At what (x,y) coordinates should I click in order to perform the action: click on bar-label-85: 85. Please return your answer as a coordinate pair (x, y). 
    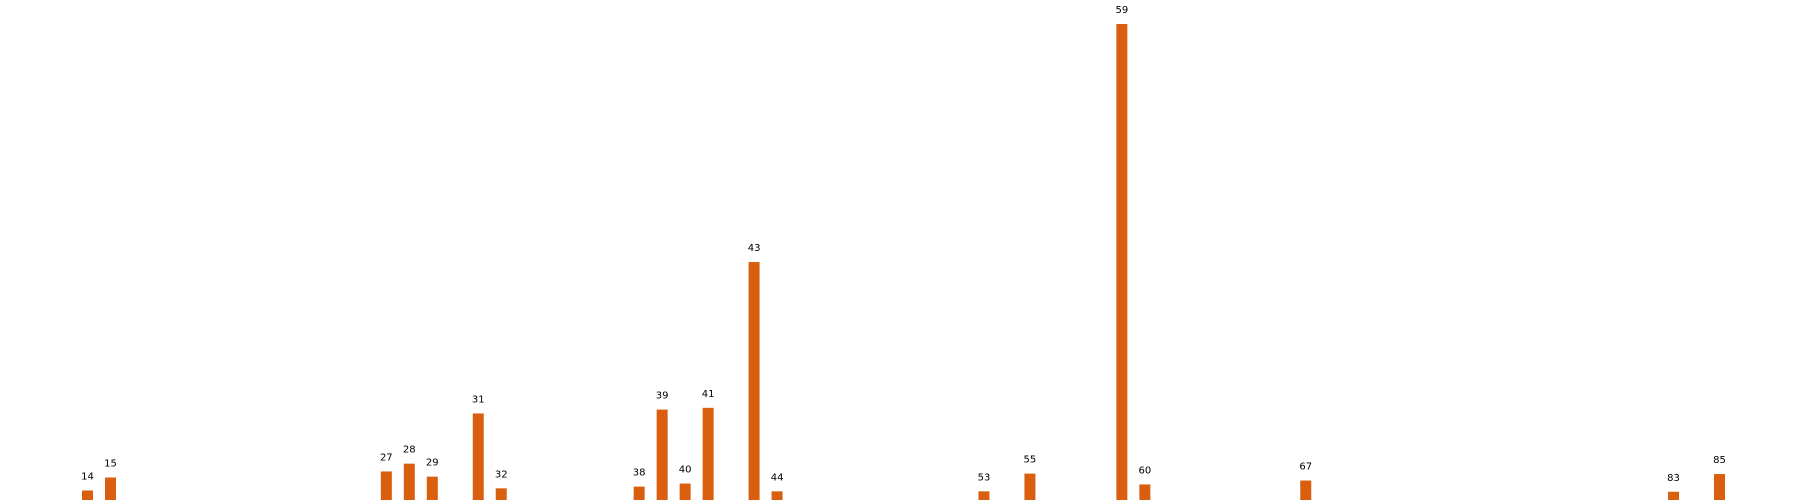
    Looking at the image, I should click on (1719, 460).